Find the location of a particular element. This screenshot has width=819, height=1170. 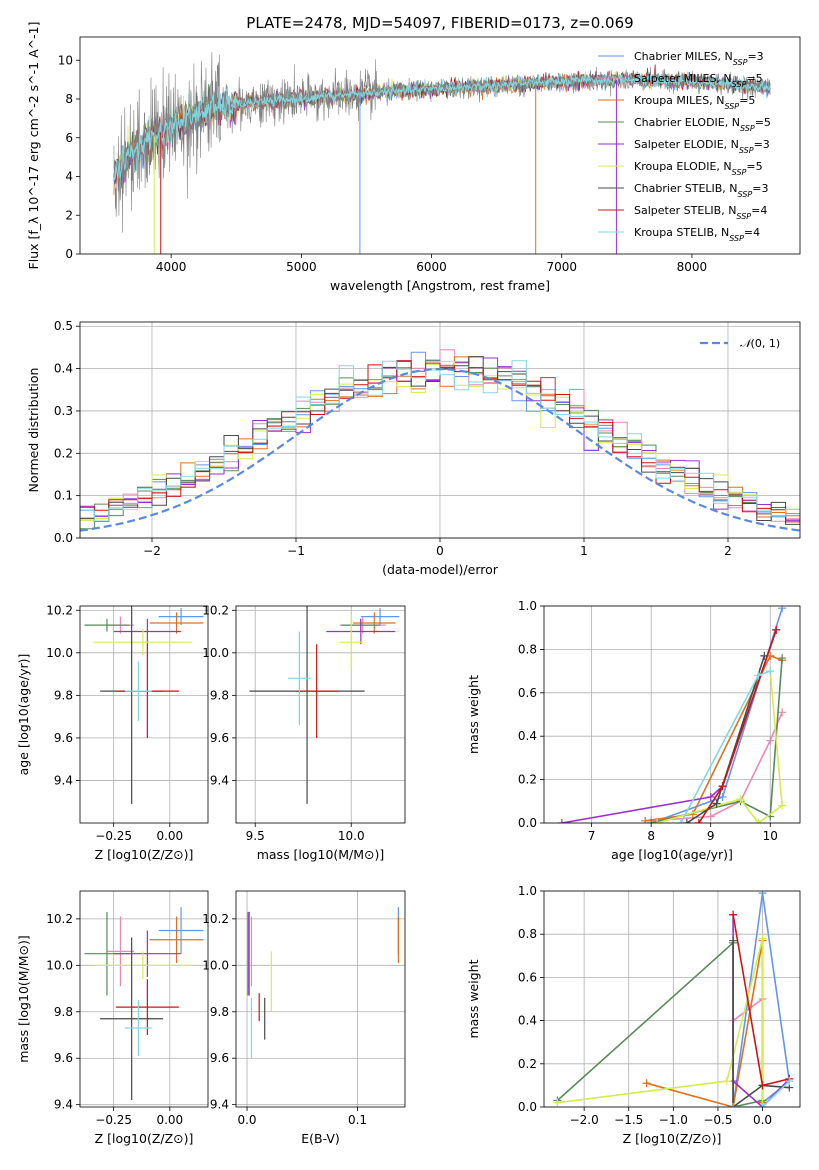

x-tick-label: −1.0 is located at coordinates (673, 1120).